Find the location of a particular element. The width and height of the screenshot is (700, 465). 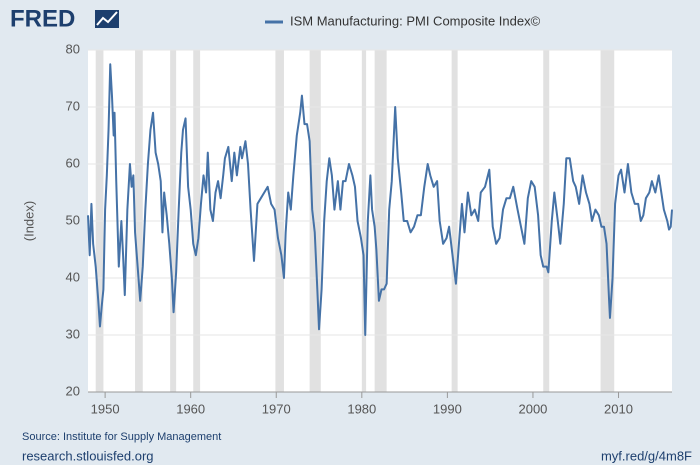

y-tick-label: 70 is located at coordinates (73, 105).